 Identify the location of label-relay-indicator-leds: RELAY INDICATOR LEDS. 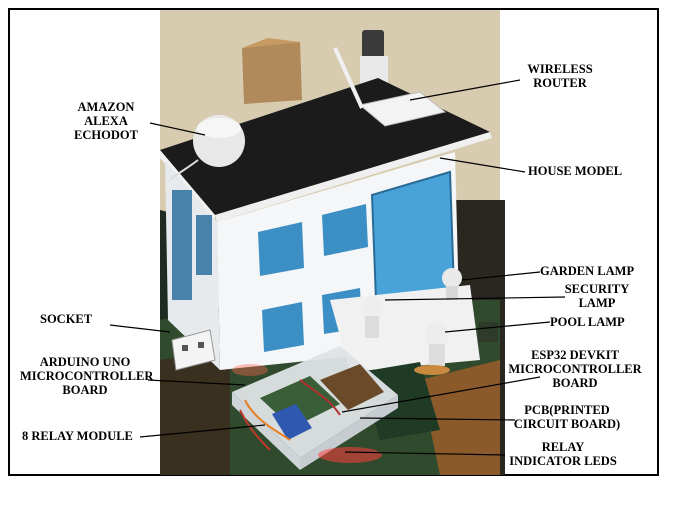
(563, 454).